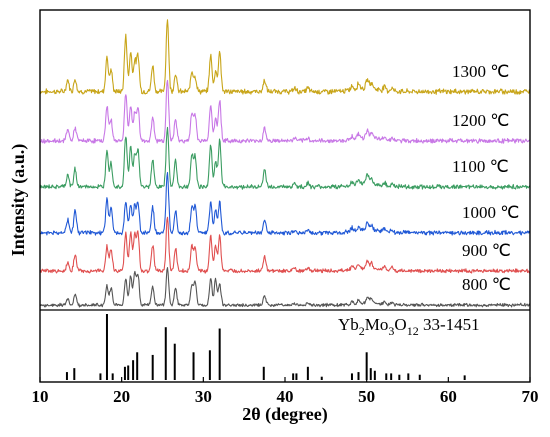  Describe the element at coordinates (486, 250) in the screenshot. I see `series-label: 900 ℃` at that location.